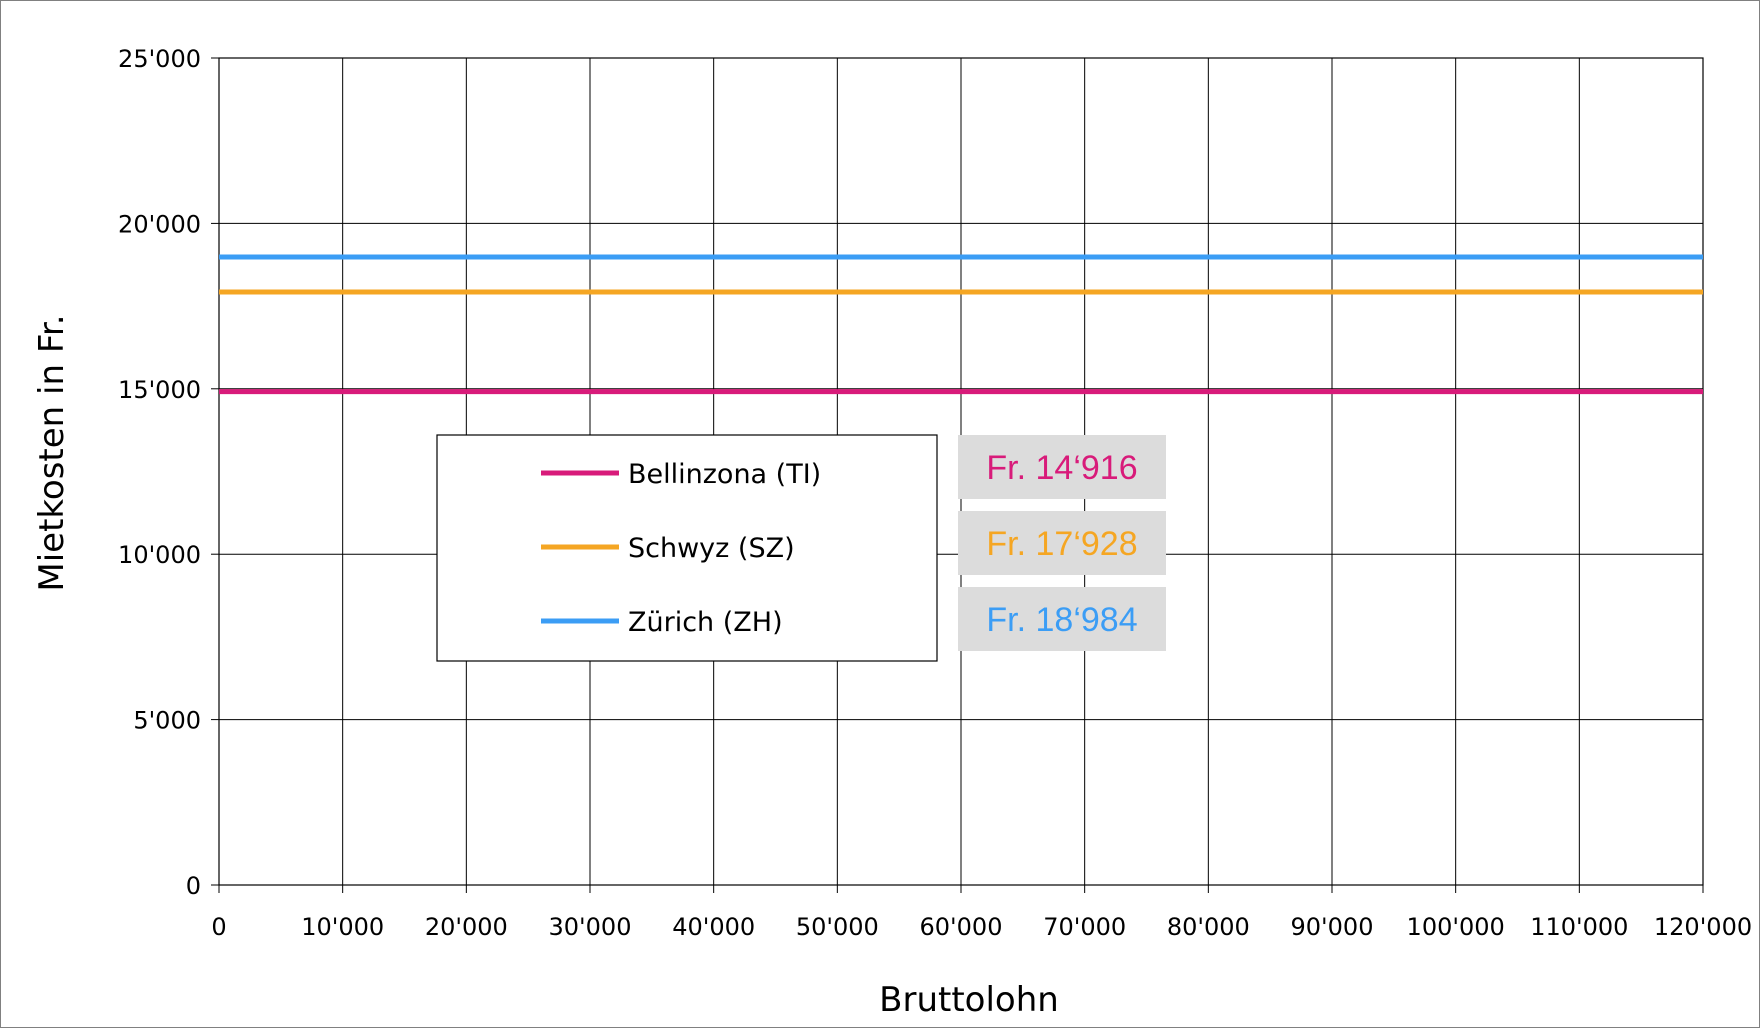 This screenshot has width=1760, height=1029. I want to click on x-tick-label: 50'000, so click(837, 927).